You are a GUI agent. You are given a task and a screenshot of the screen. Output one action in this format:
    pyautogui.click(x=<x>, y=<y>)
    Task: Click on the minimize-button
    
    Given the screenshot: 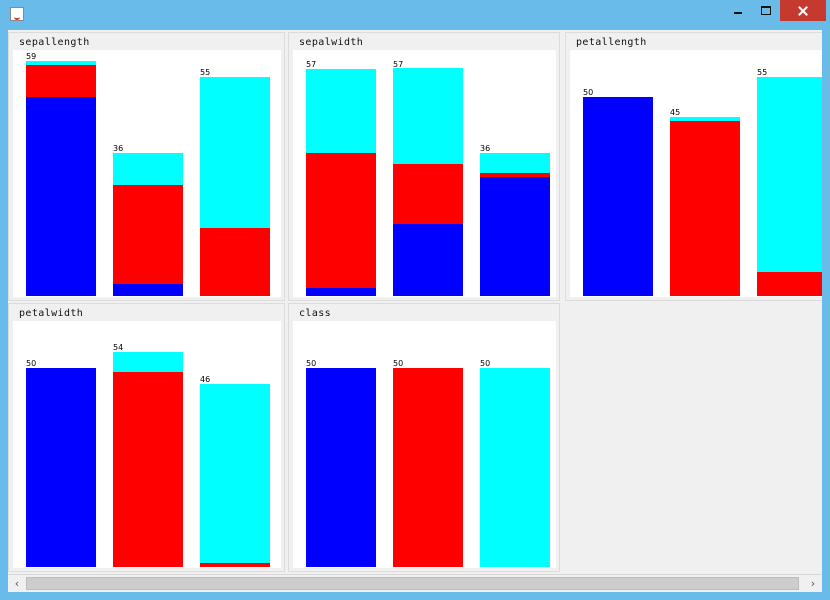 What is the action you would take?
    pyautogui.click(x=737, y=10)
    